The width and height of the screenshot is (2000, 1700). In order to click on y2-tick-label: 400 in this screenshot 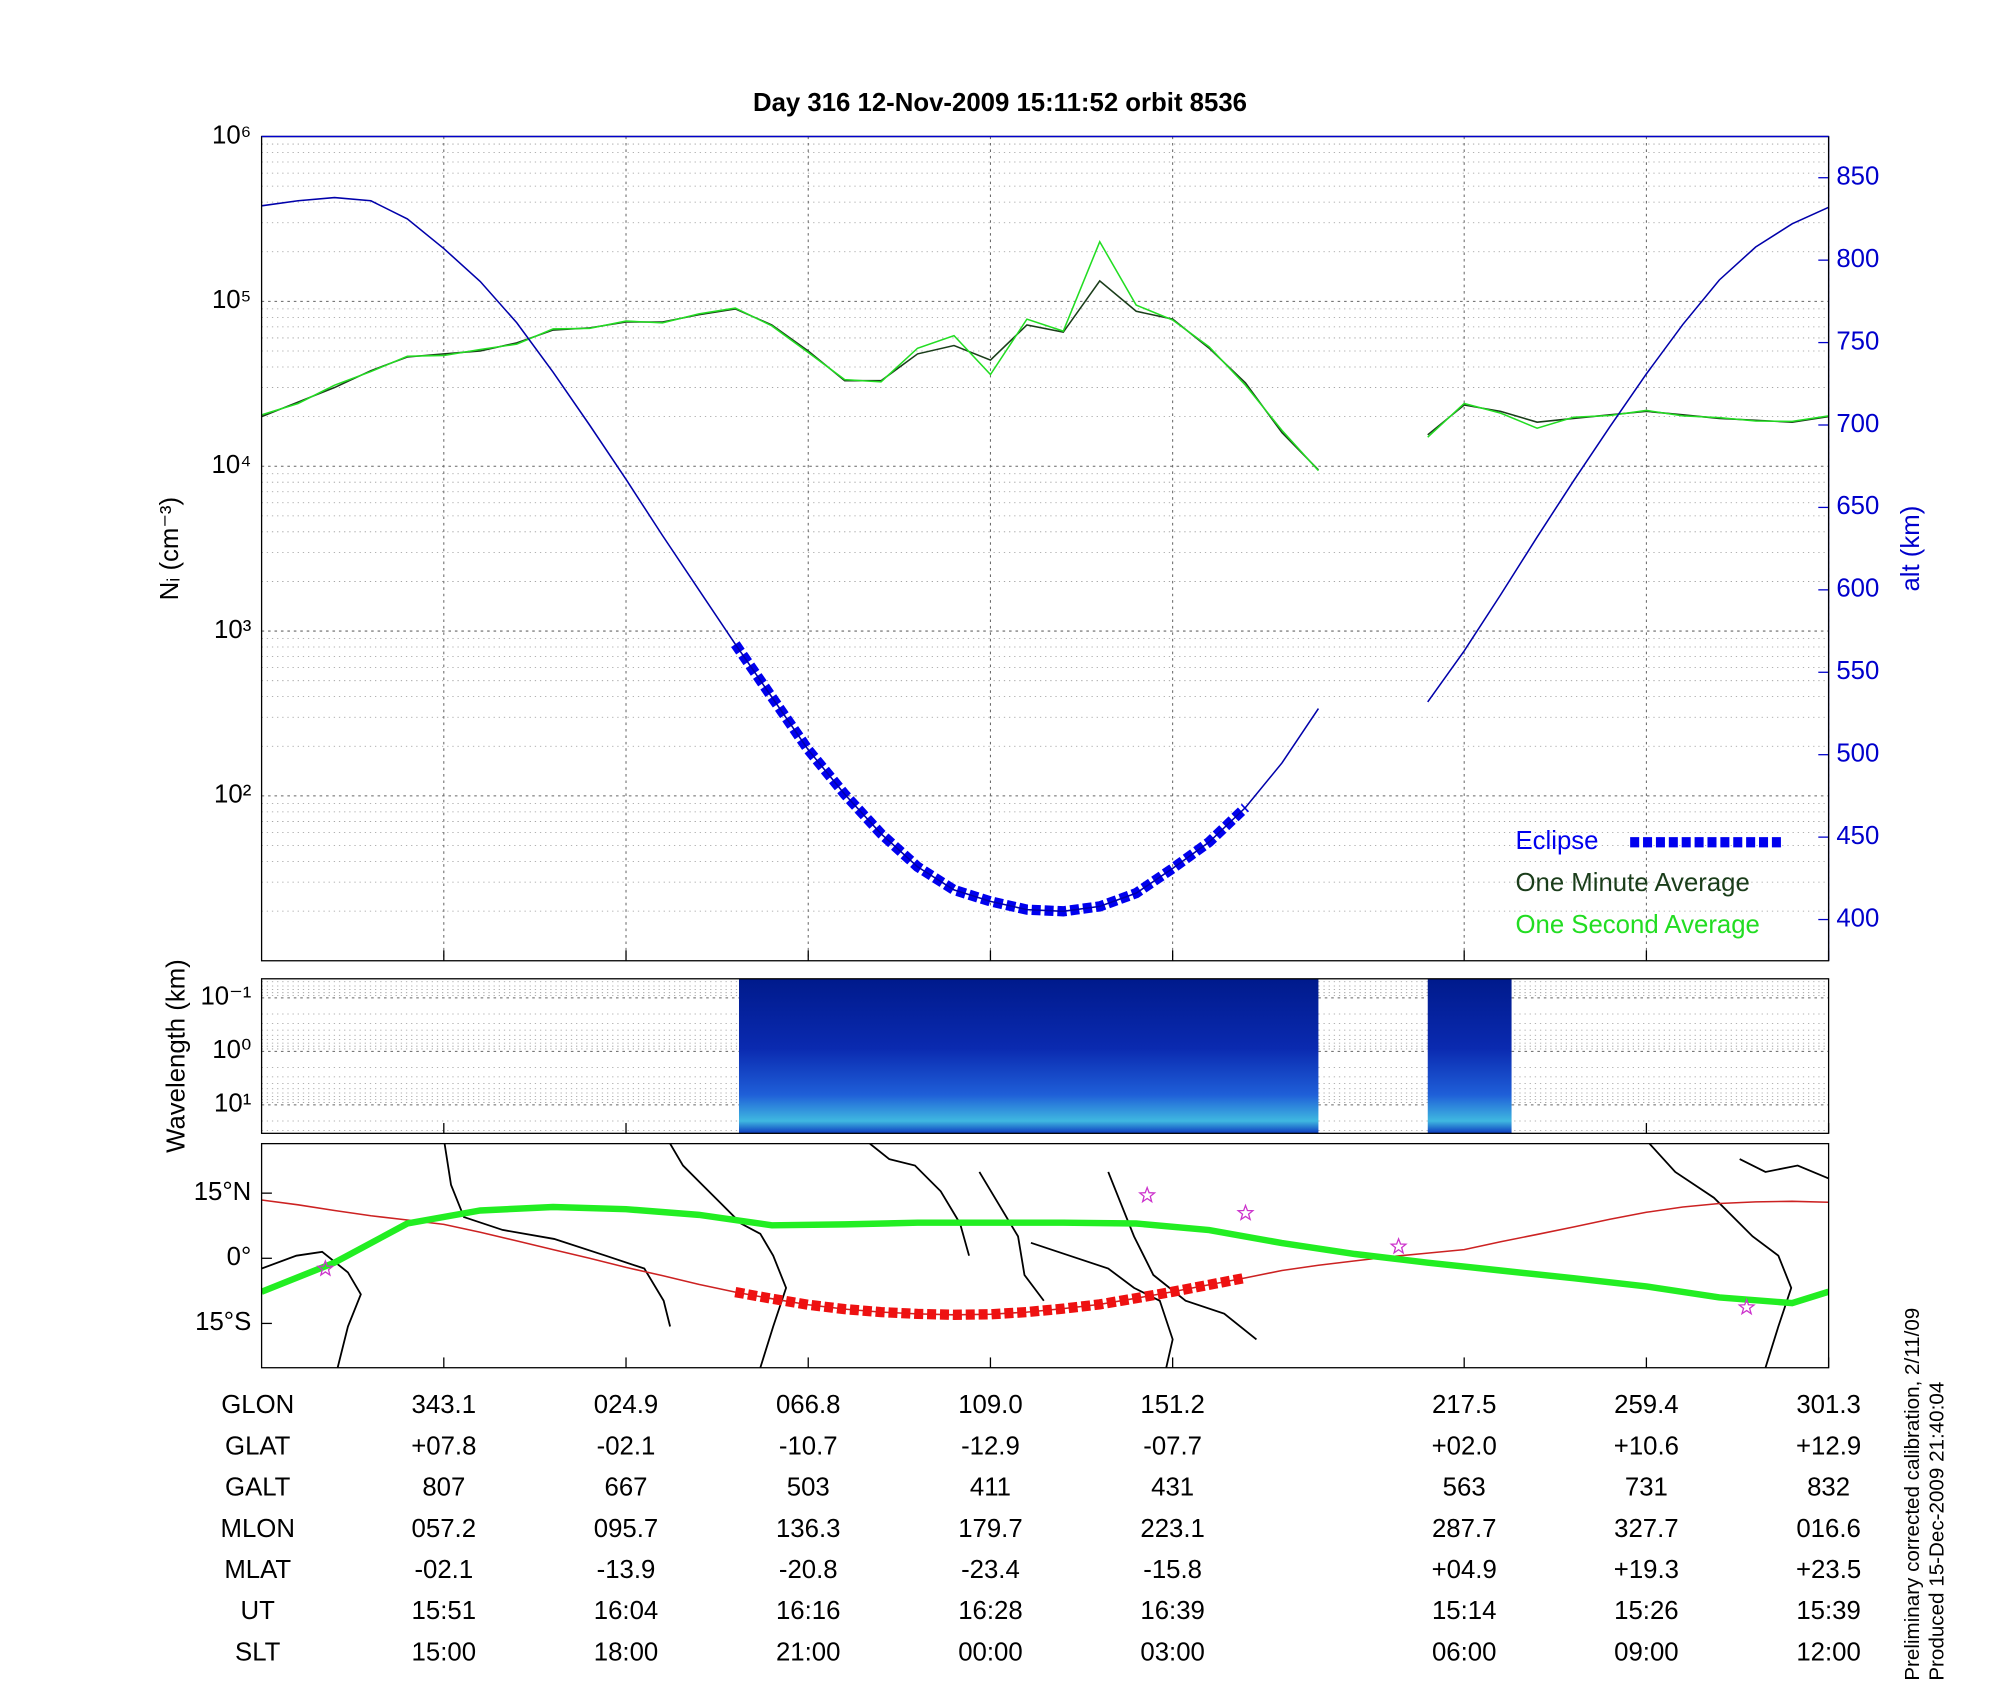, I will do `click(1857, 918)`.